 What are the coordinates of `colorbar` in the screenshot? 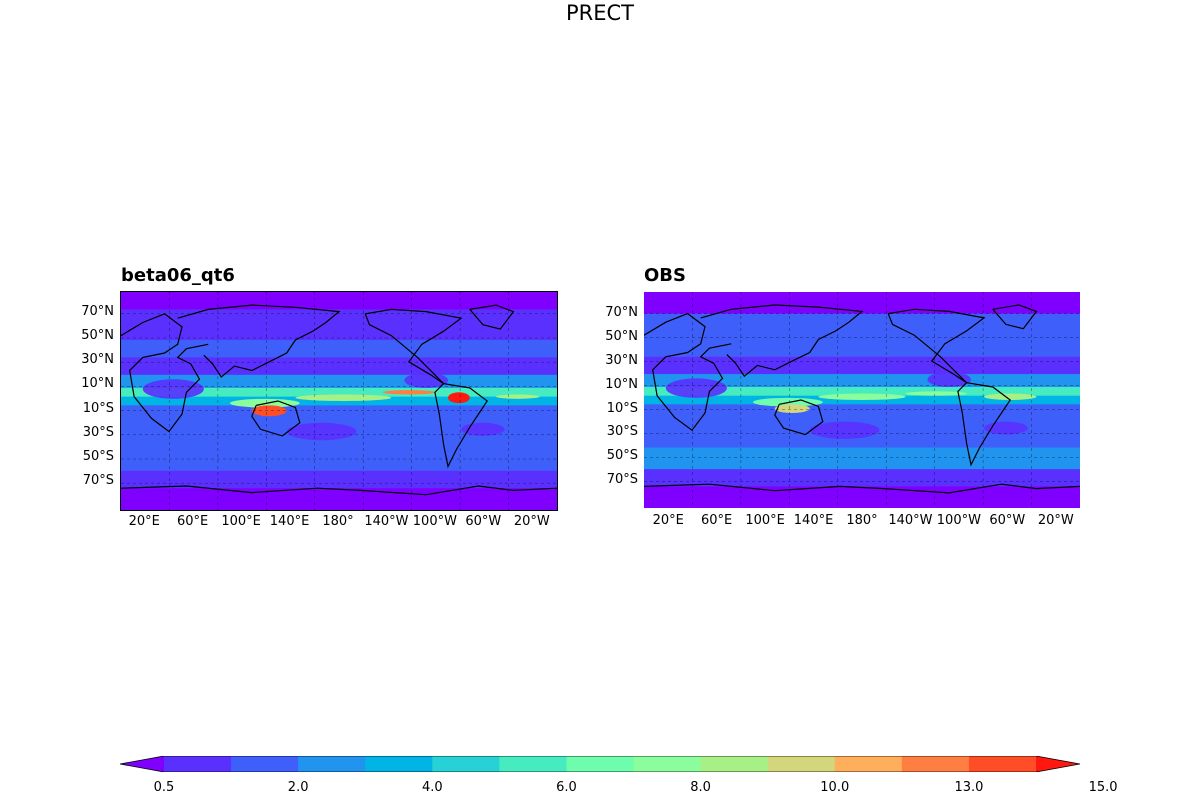 It's located at (600, 764).